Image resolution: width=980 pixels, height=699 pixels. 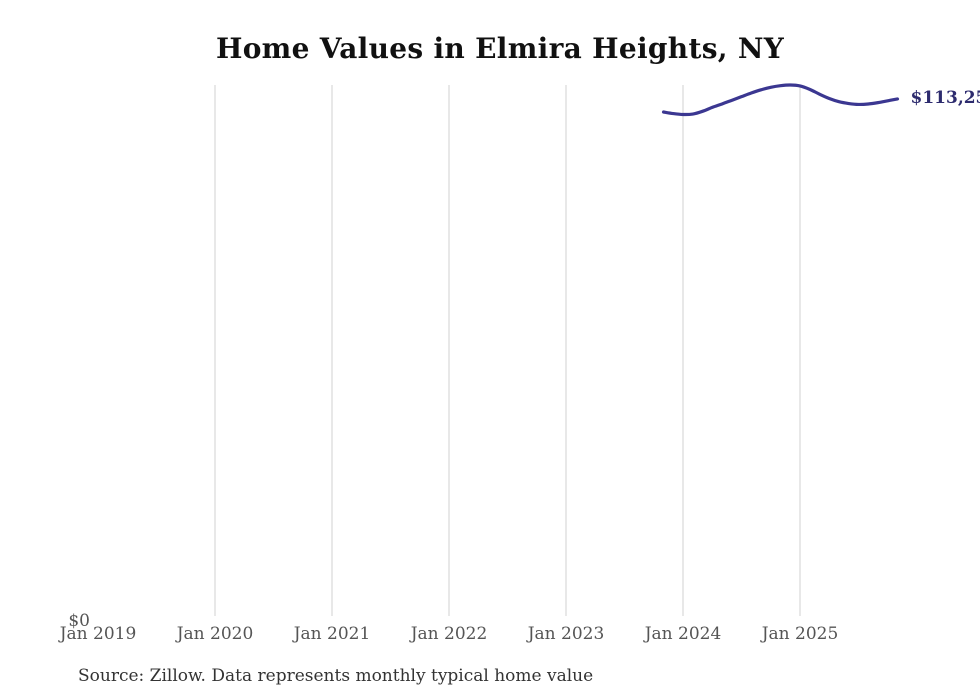 I want to click on x-tick-label-jan-2022: Jan 2022, so click(x=449, y=634).